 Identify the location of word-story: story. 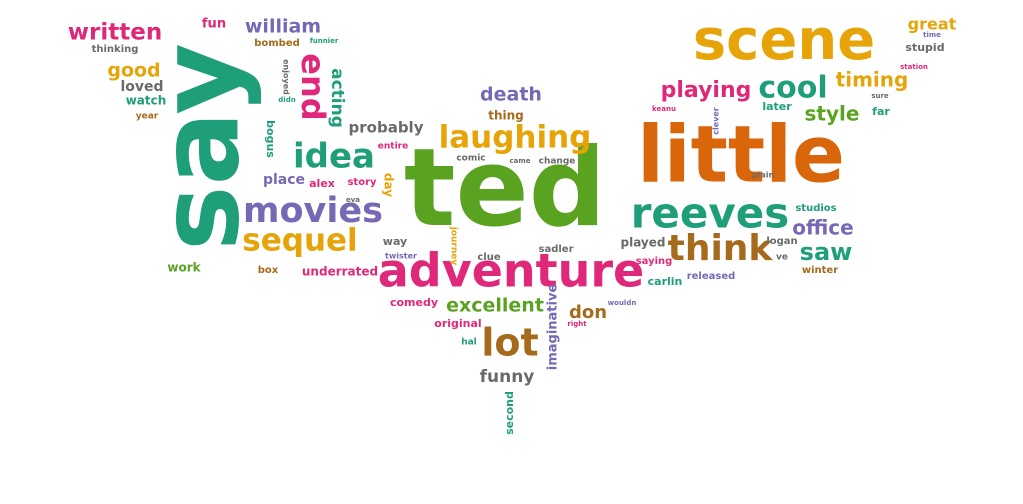
(362, 182).